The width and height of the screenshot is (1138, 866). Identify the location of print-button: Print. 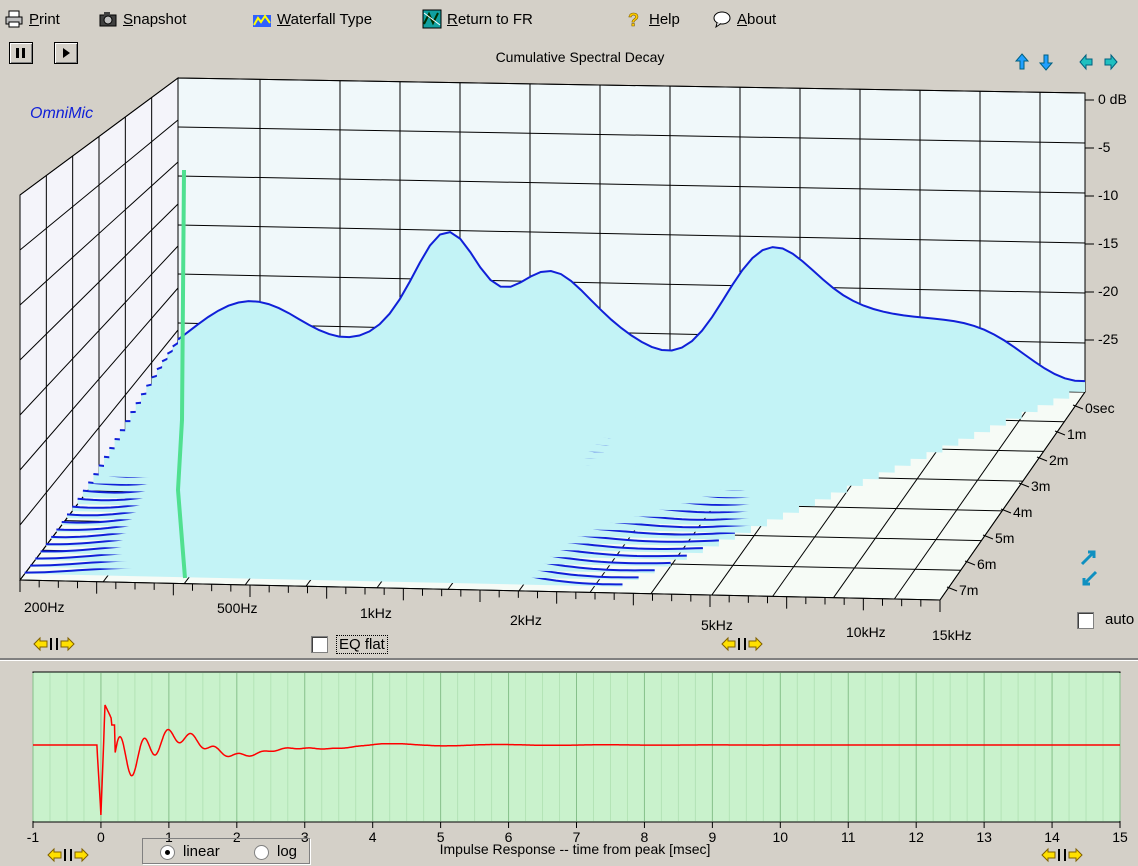
(32, 19).